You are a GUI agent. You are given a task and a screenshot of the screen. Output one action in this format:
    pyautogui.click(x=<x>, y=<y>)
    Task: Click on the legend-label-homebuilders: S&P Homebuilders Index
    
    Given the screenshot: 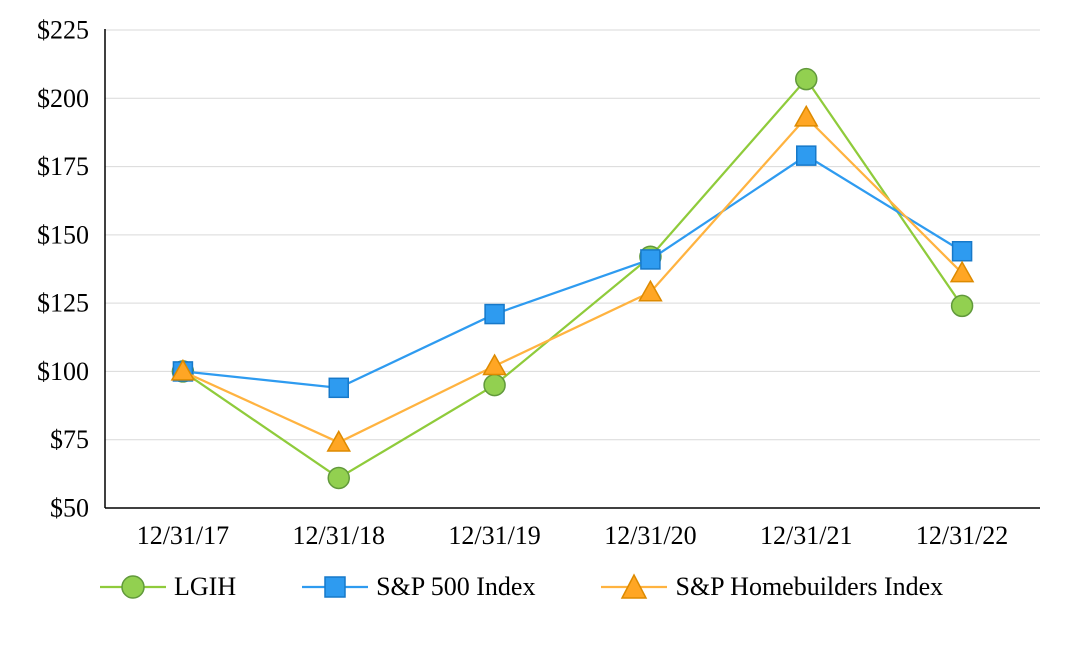 What is the action you would take?
    pyautogui.click(x=809, y=586)
    